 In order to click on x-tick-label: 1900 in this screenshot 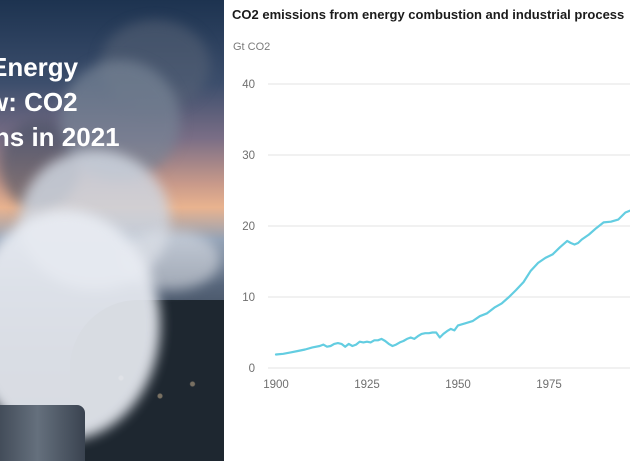, I will do `click(276, 385)`.